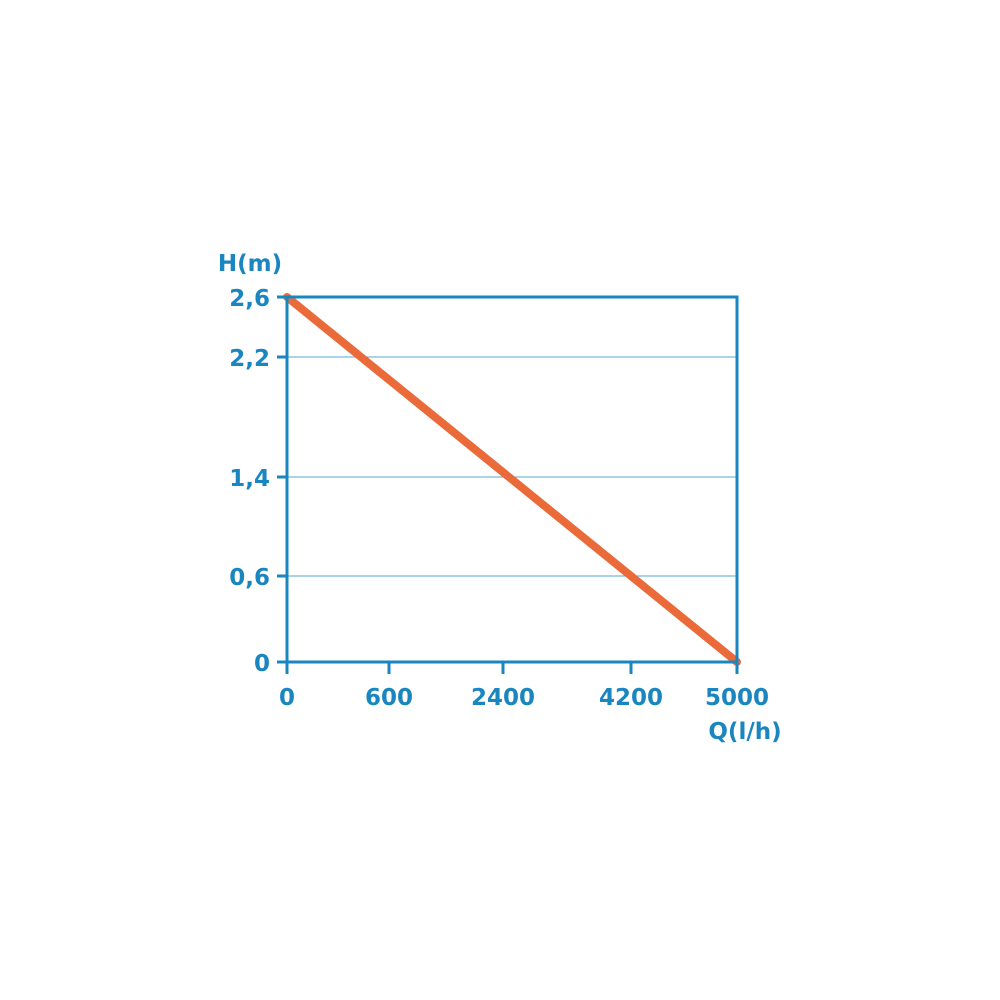 This screenshot has height=1000, width=1000. What do you see at coordinates (512, 466) in the screenshot?
I see `grid-lines` at bounding box center [512, 466].